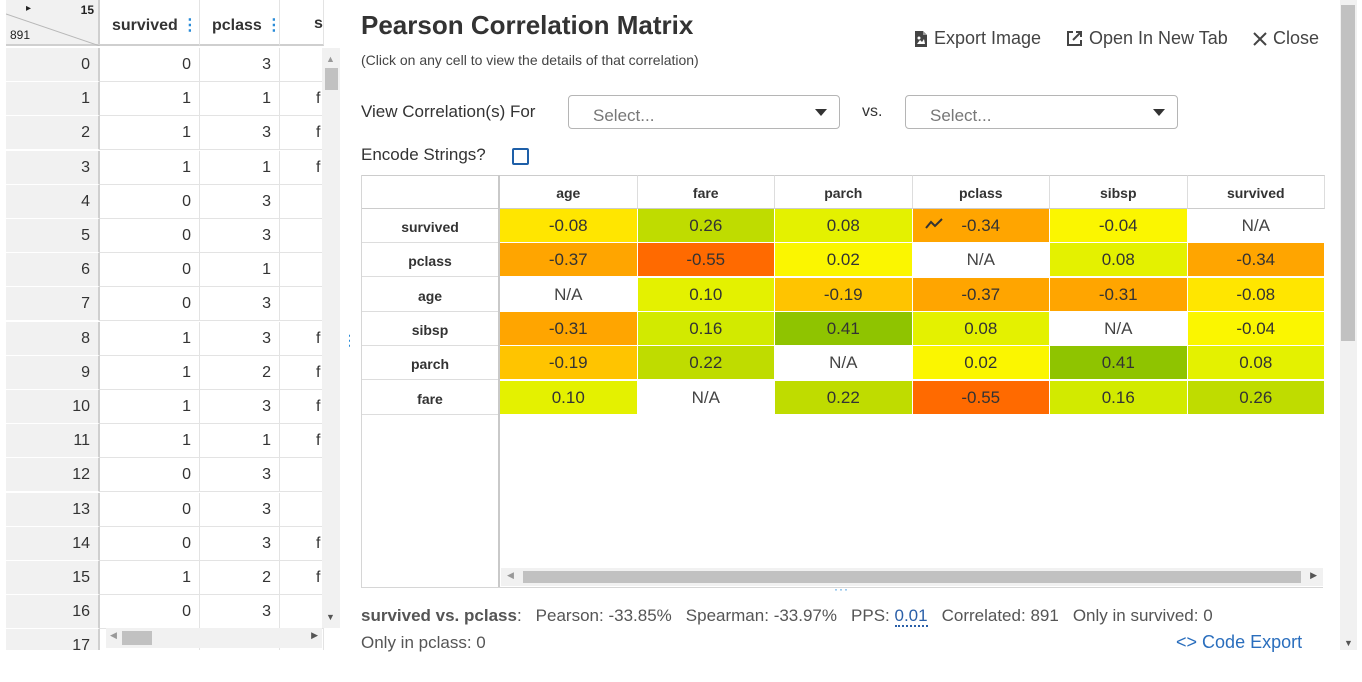  I want to click on row-index: 15, so click(53, 578).